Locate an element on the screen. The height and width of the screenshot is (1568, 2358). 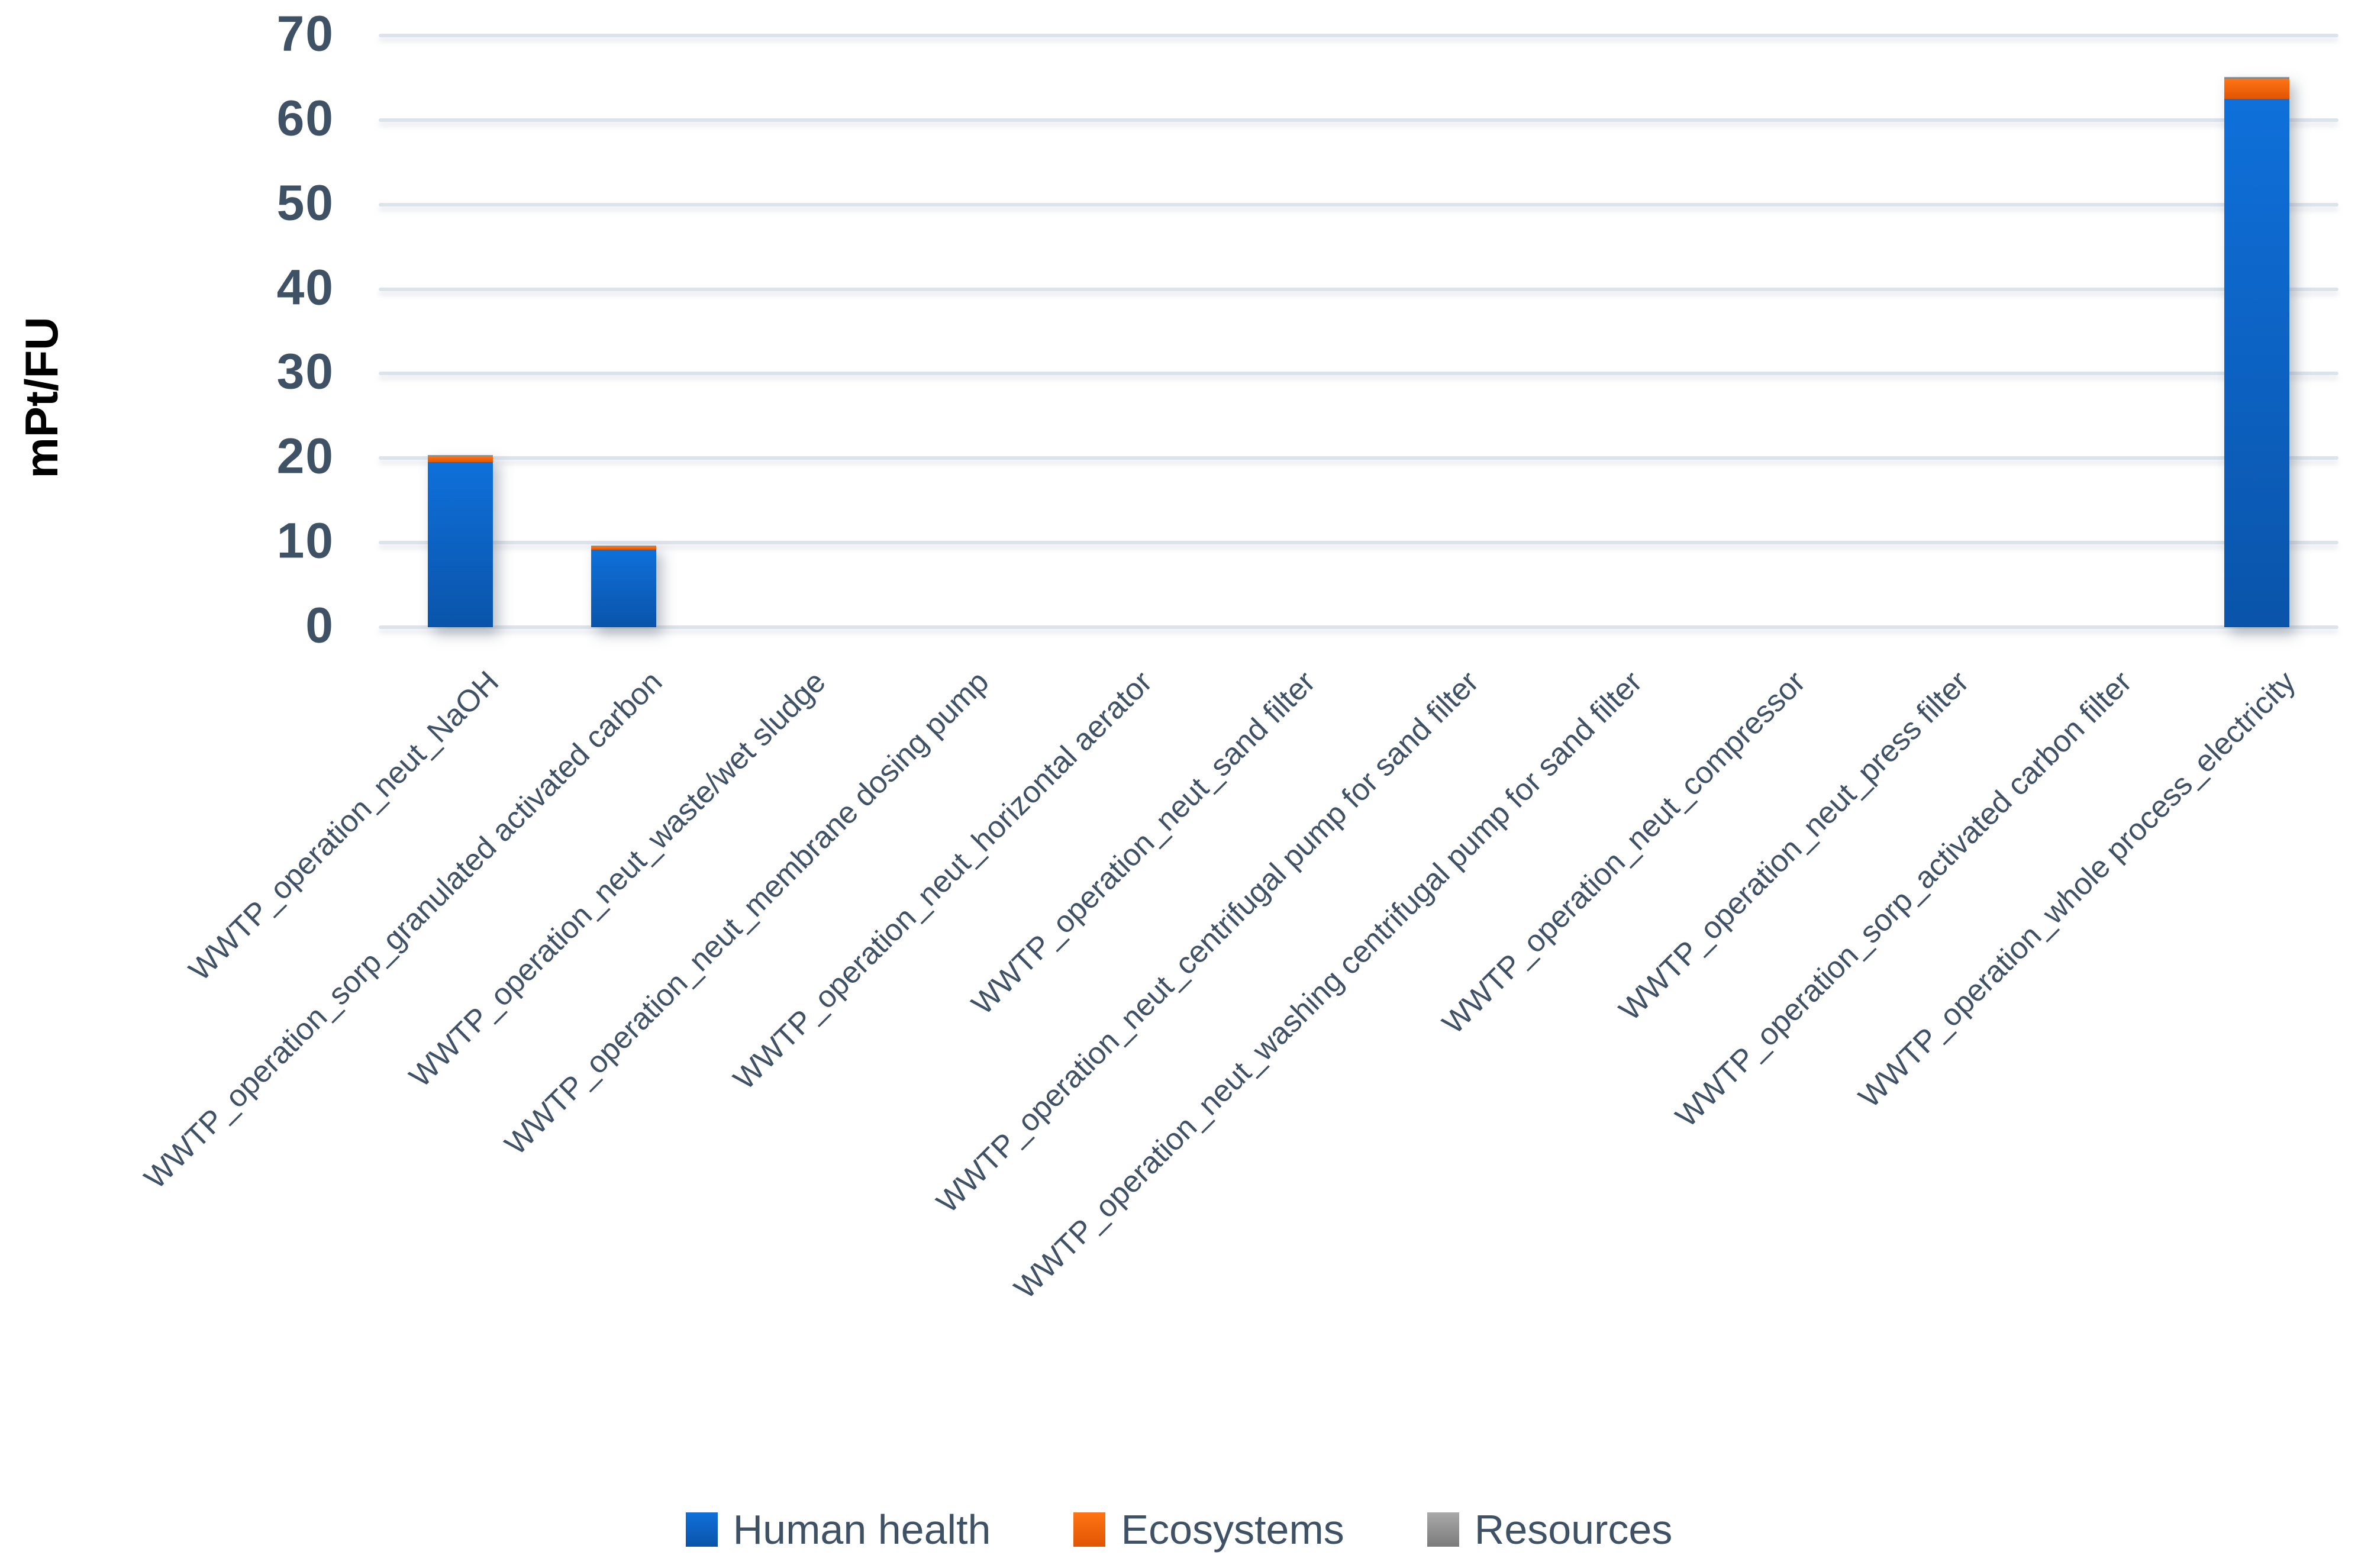
x-category-label: WWTP_operation_neut_compressor is located at coordinates (1624, 852).